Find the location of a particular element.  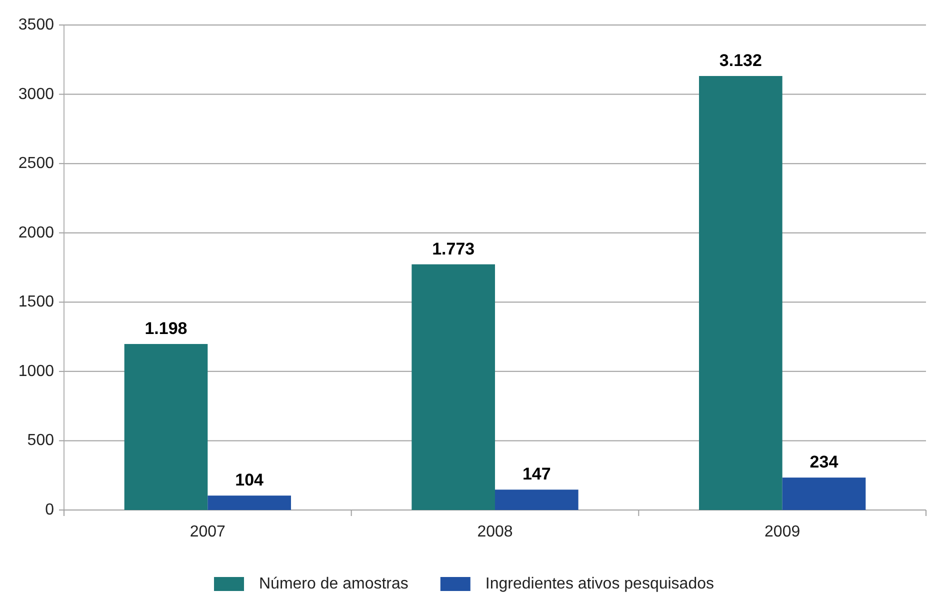

data-label: 147 is located at coordinates (536, 474).